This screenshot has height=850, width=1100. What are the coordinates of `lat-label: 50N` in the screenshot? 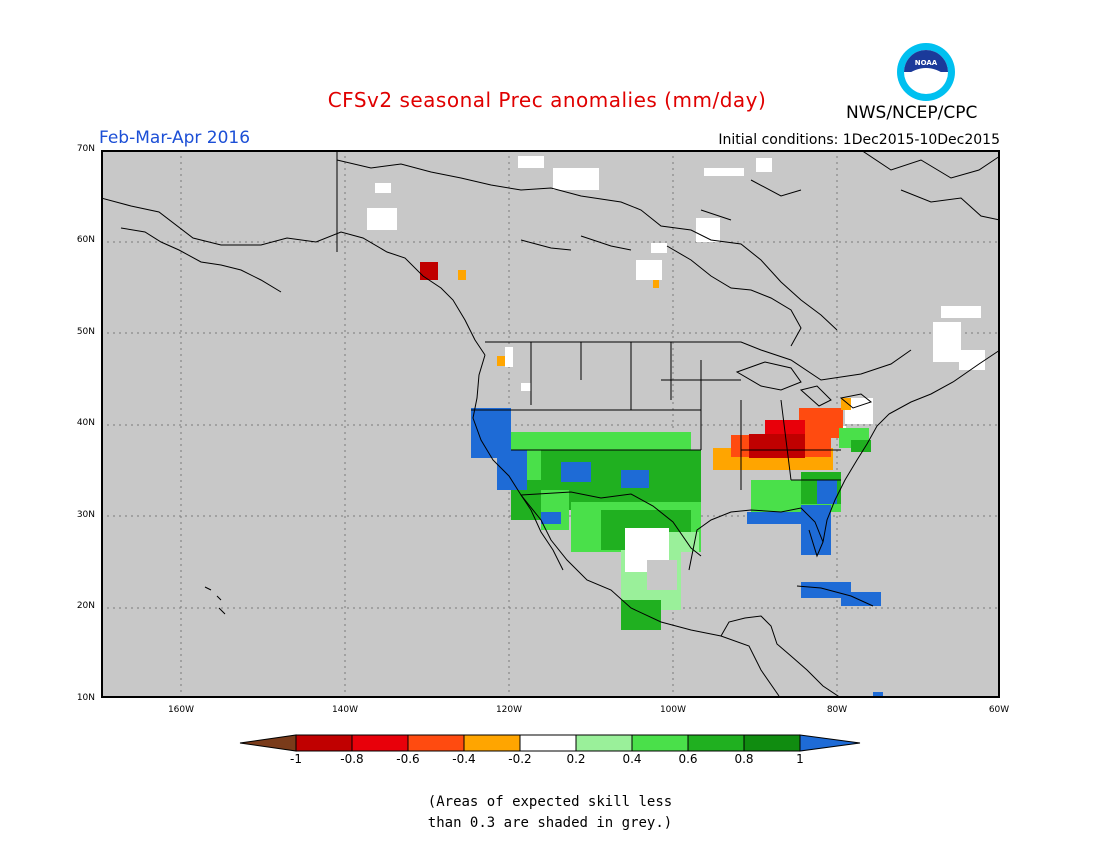 It's located at (85, 332).